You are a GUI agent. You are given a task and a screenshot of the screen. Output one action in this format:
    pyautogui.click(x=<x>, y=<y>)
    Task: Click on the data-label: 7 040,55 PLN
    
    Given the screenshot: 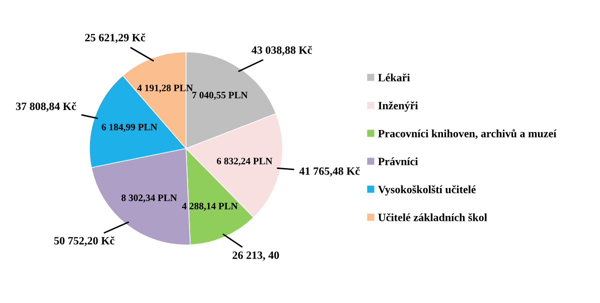 What is the action you would take?
    pyautogui.click(x=220, y=96)
    